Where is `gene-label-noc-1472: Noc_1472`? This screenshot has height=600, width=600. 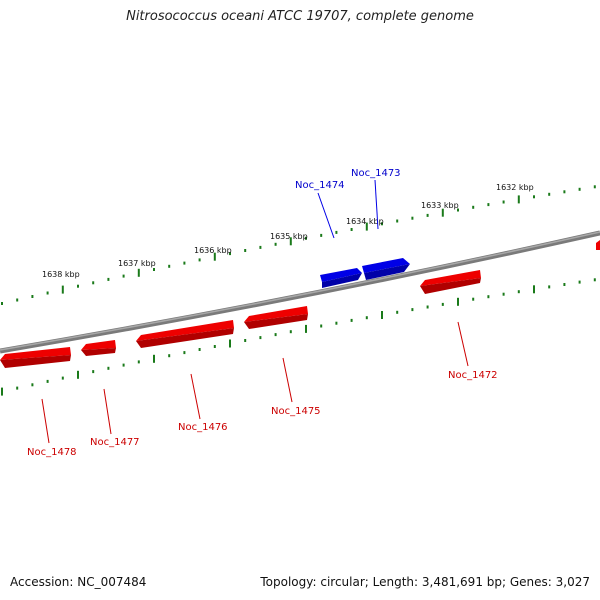 gene-label-noc-1472: Noc_1472 is located at coordinates (473, 375).